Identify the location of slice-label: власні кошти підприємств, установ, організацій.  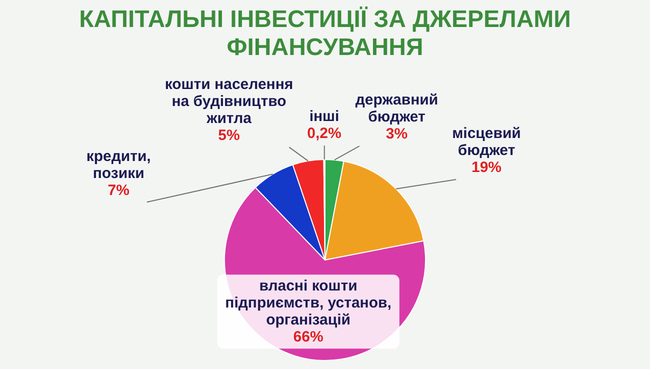
(308, 302).